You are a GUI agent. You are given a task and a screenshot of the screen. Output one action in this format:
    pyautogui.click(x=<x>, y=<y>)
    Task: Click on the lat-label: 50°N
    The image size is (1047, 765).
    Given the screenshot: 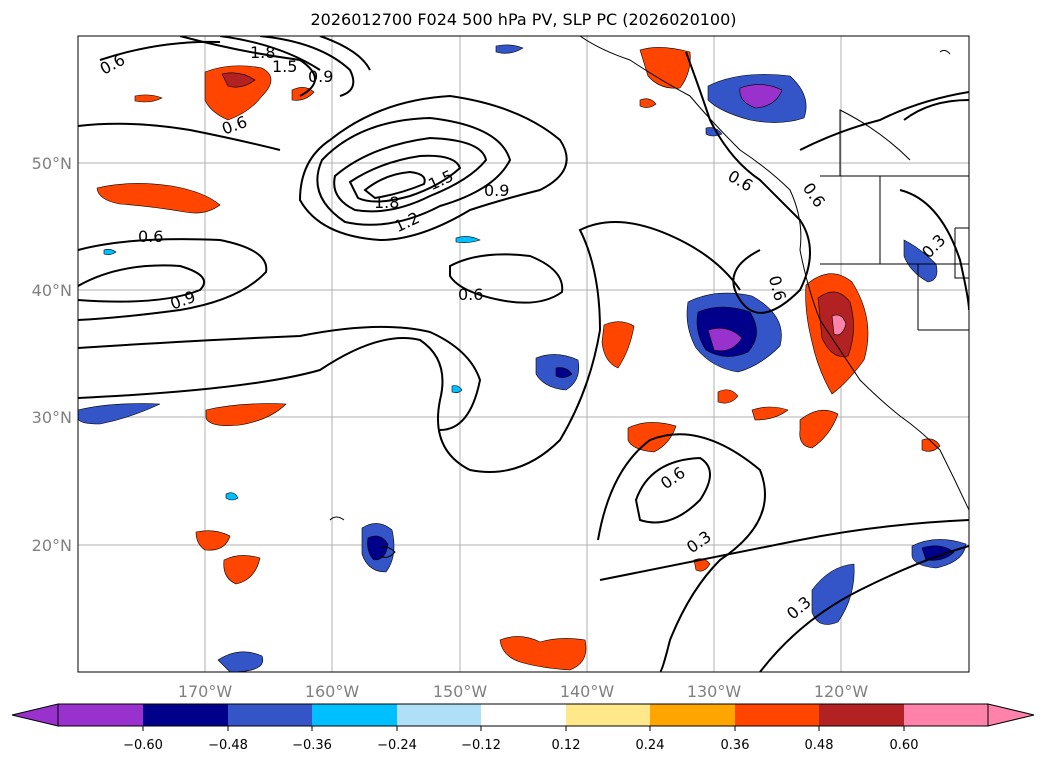 What is the action you would take?
    pyautogui.click(x=52, y=163)
    